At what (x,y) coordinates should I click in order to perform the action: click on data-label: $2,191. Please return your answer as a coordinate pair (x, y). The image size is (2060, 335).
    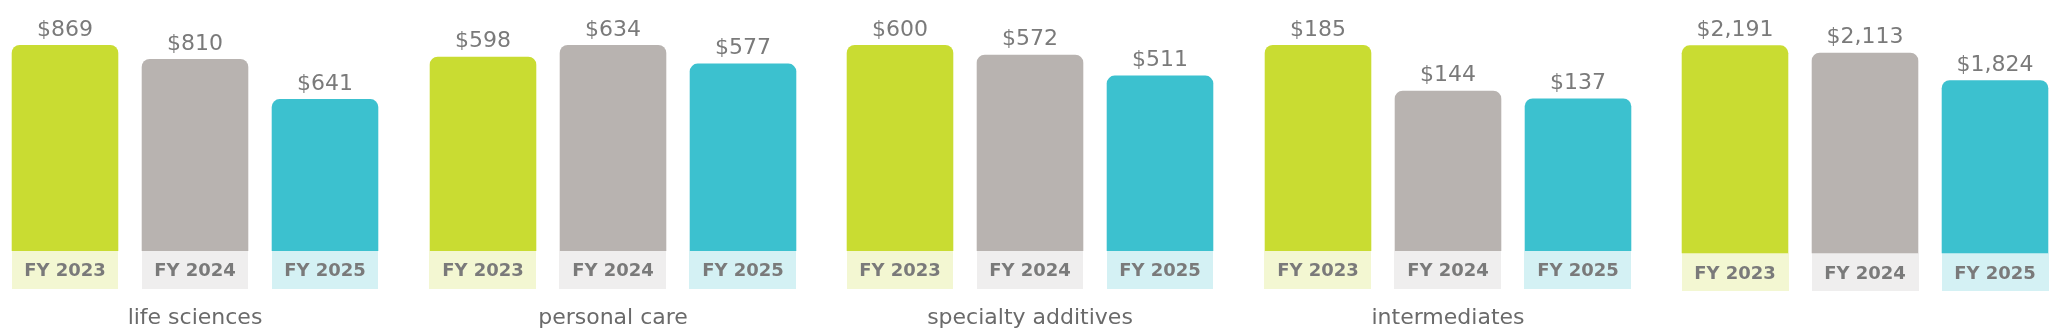
    Looking at the image, I should click on (1735, 29).